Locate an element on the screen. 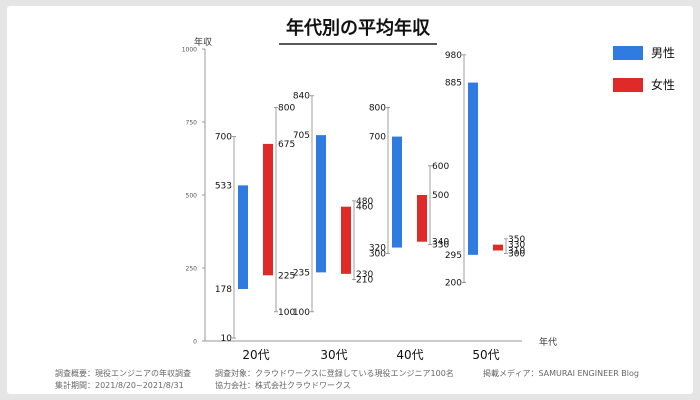 This screenshot has width=700, height=400. data-label-min: 210 is located at coordinates (364, 281).